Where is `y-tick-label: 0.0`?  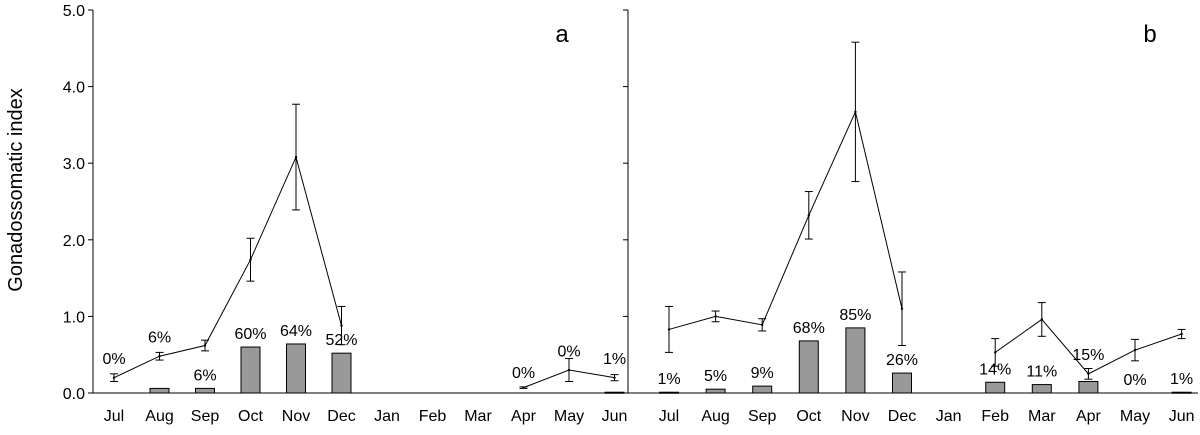 y-tick-label: 0.0 is located at coordinates (74, 394).